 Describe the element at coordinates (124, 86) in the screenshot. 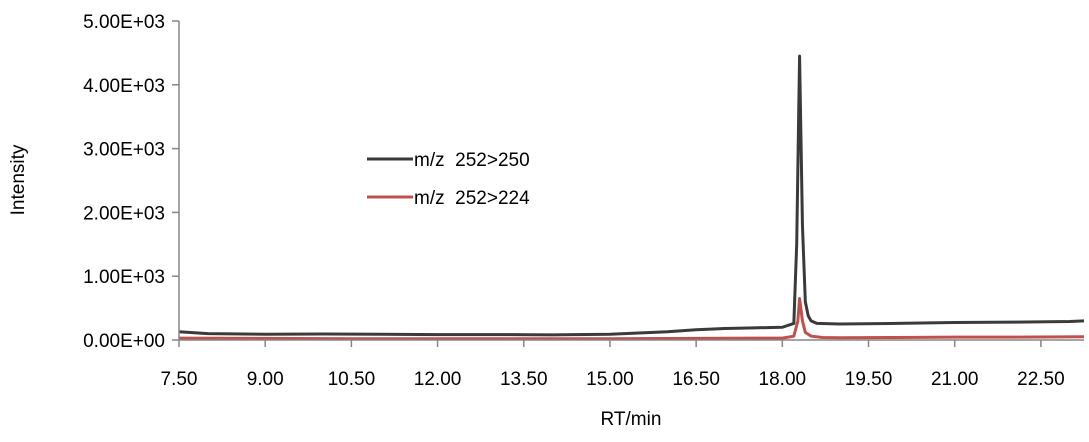

I see `y-tick-label: 4.00E+03` at that location.